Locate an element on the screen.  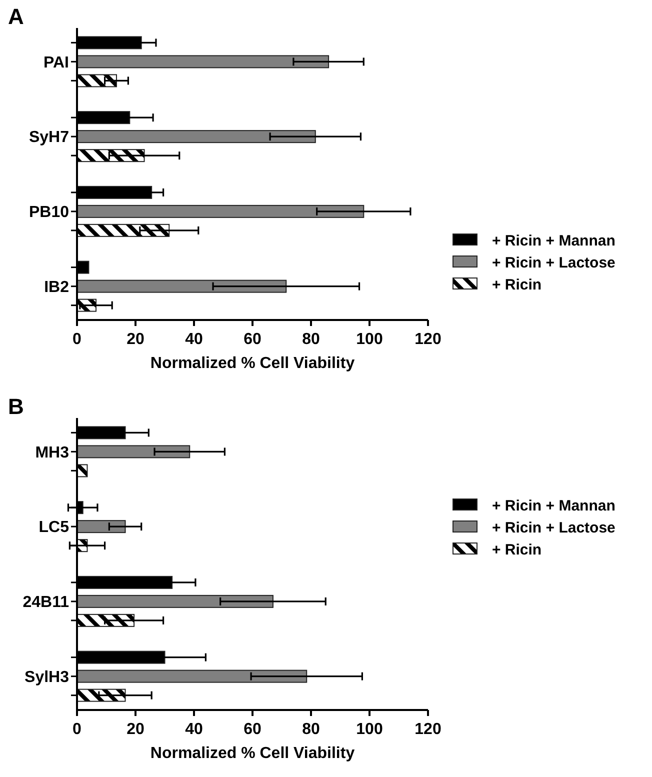
y-tick-label: SyH7 is located at coordinates (49, 137).